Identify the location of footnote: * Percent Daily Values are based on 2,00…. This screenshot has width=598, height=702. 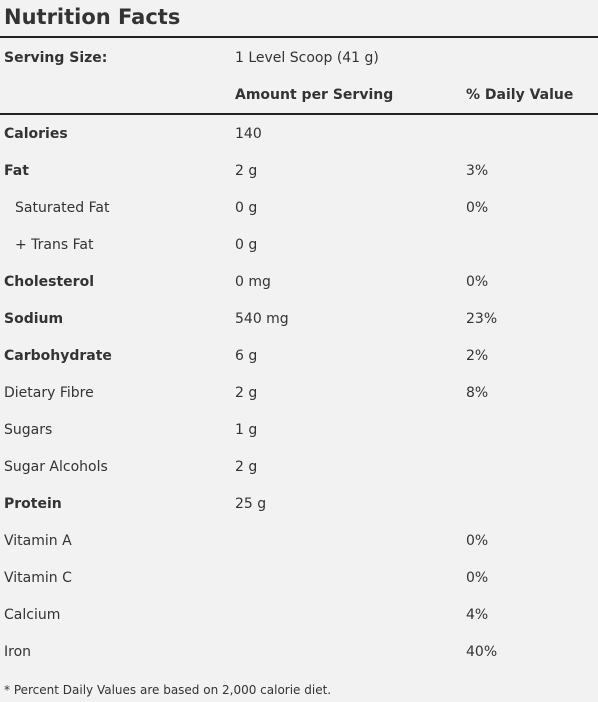
(168, 690).